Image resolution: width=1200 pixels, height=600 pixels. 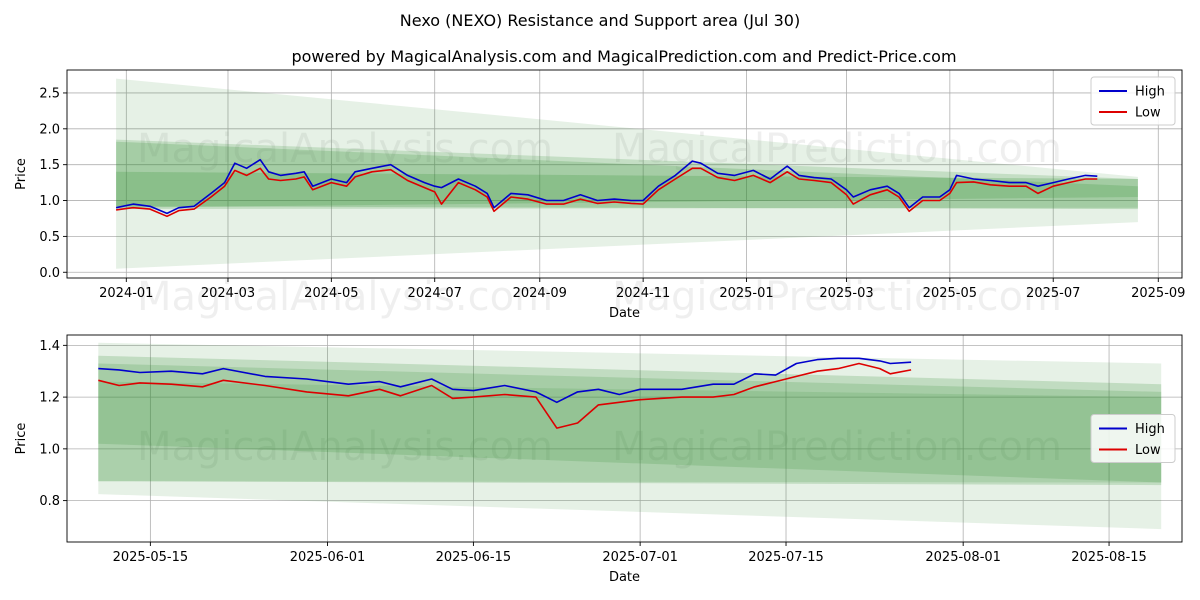 I want to click on y-tick-label: 2.0, so click(x=49, y=129).